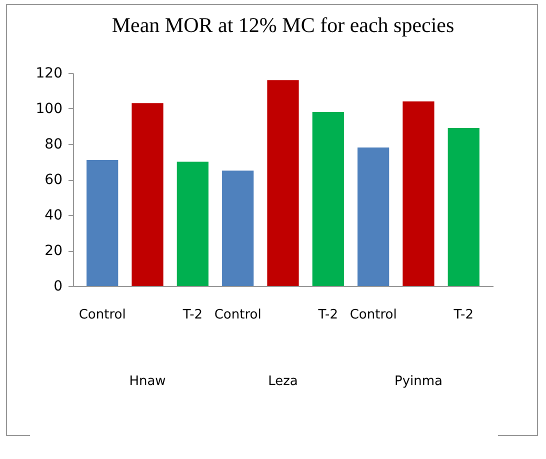 Image resolution: width=546 pixels, height=459 pixels. What do you see at coordinates (49, 109) in the screenshot?
I see `y-tick-label: 100` at bounding box center [49, 109].